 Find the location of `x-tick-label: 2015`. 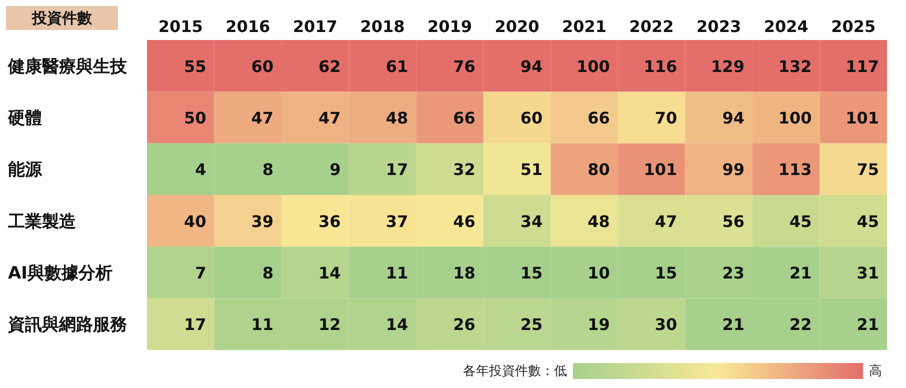

x-tick-label: 2015 is located at coordinates (180, 26).